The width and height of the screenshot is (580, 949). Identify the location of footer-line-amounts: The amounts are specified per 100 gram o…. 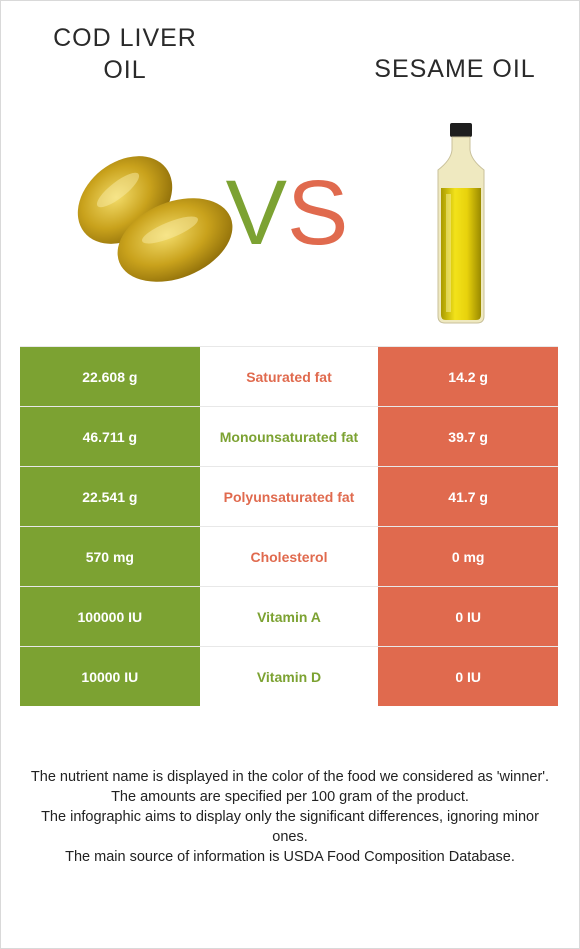
(290, 797).